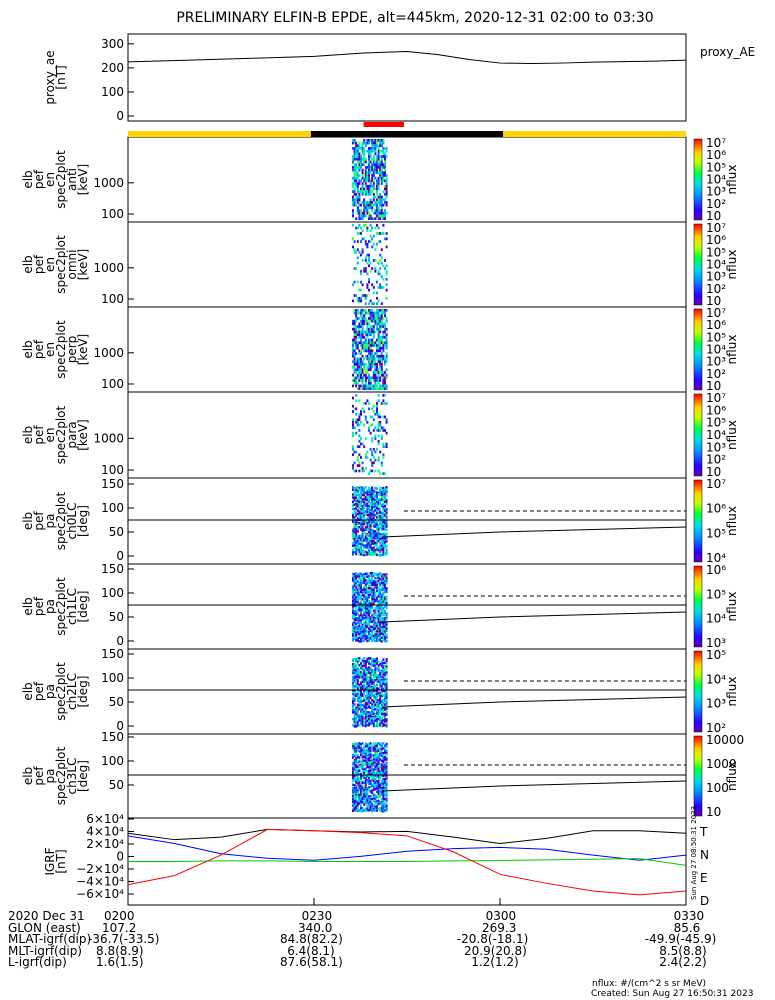 This screenshot has width=775, height=1000. What do you see at coordinates (716, 435) in the screenshot?
I see `colorbar-tick-label: 10⁴` at bounding box center [716, 435].